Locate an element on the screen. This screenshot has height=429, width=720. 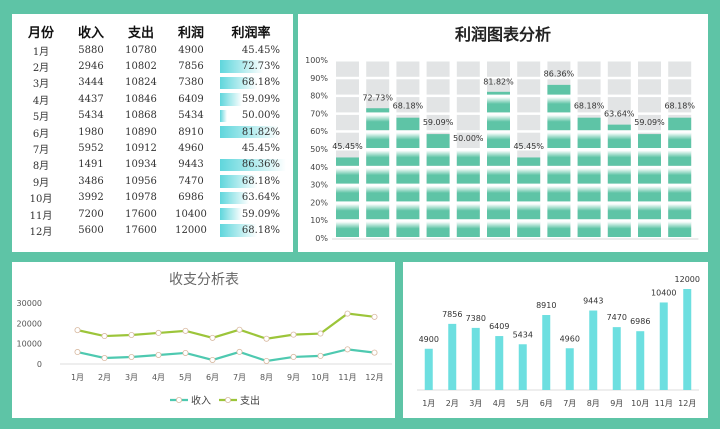
income-cell: 3444 is located at coordinates (91, 83).